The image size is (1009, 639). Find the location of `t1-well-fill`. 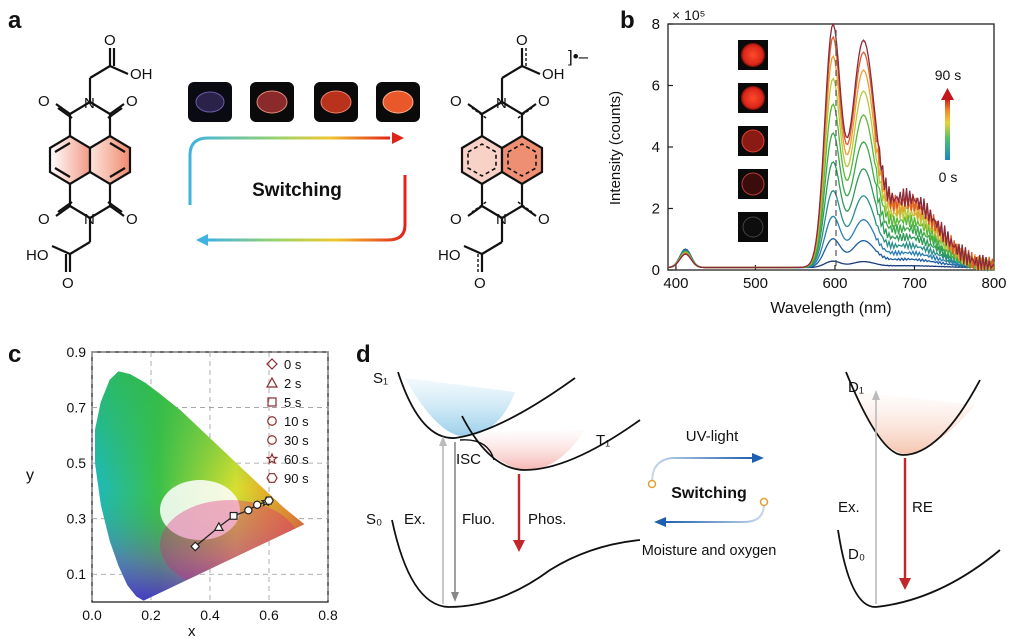

t1-well-fill is located at coordinates (527, 450).